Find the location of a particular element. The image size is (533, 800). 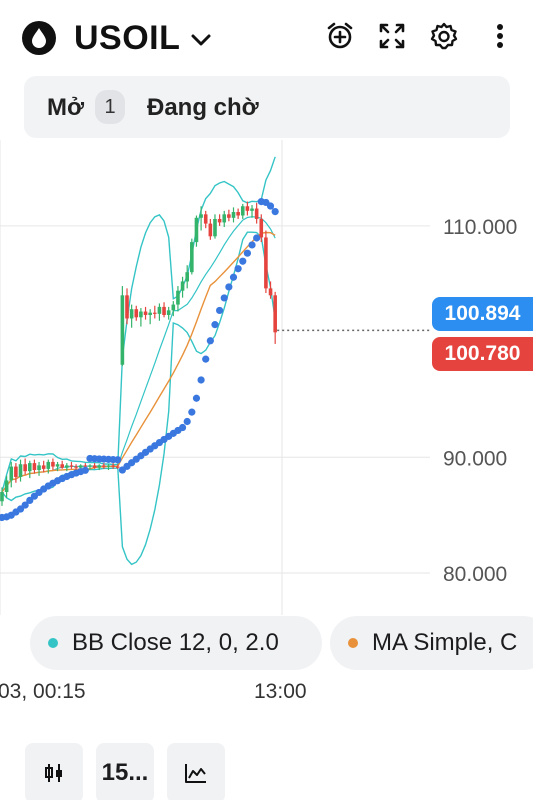

chart-type-button is located at coordinates (54, 771).